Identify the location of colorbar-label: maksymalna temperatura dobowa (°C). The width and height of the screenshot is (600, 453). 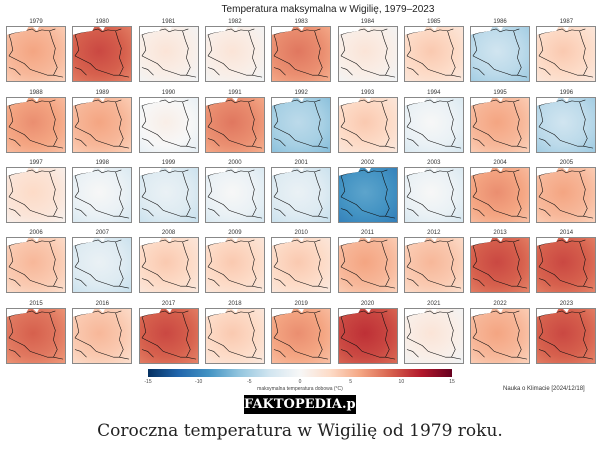
(300, 389).